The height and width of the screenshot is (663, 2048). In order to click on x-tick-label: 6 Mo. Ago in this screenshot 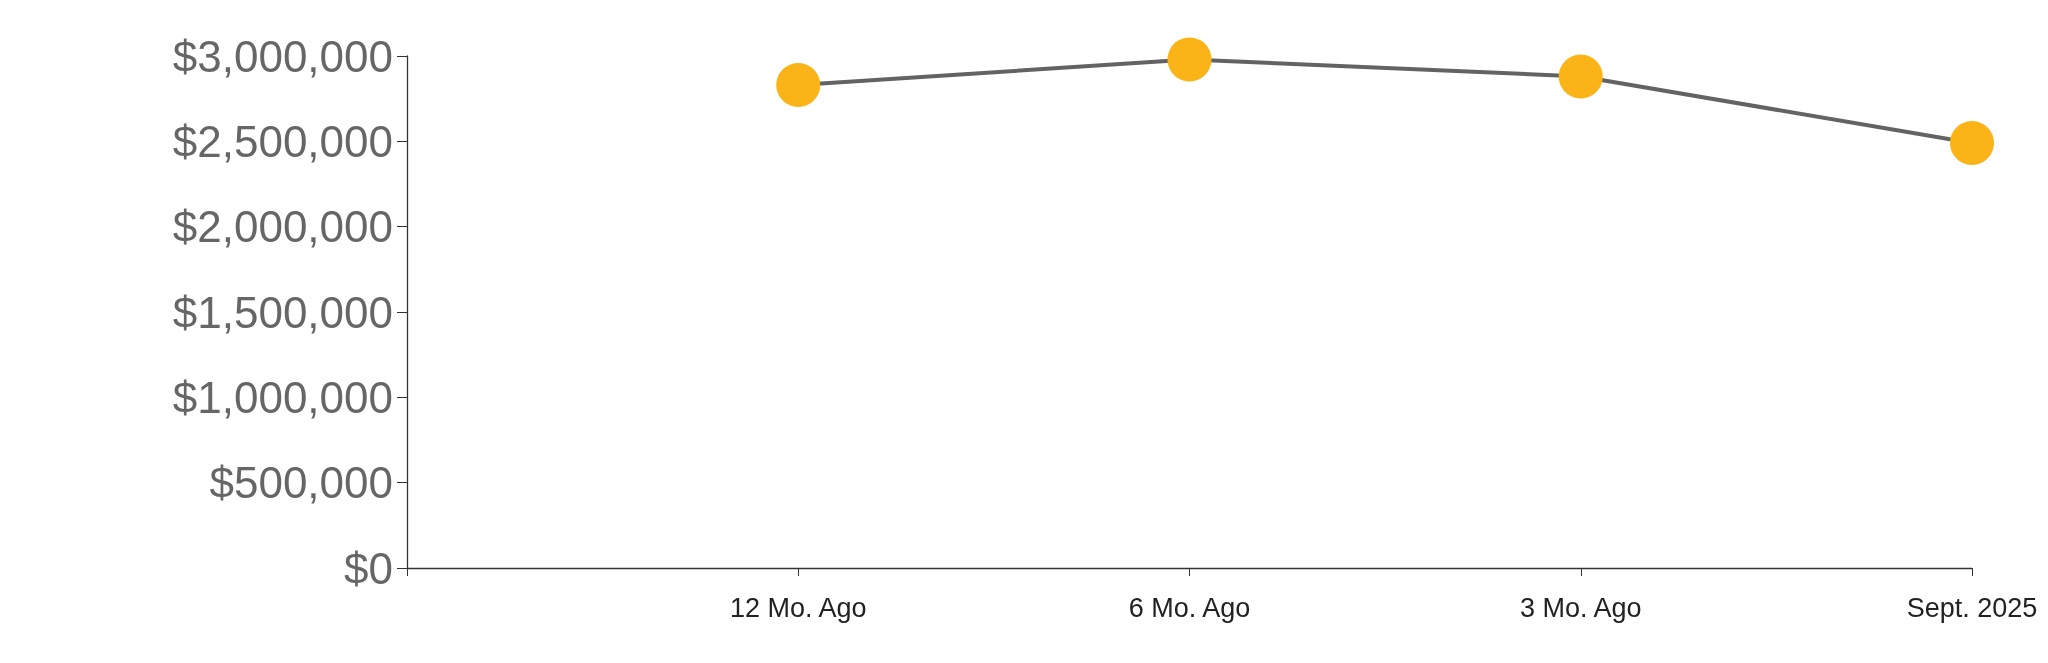, I will do `click(1189, 607)`.